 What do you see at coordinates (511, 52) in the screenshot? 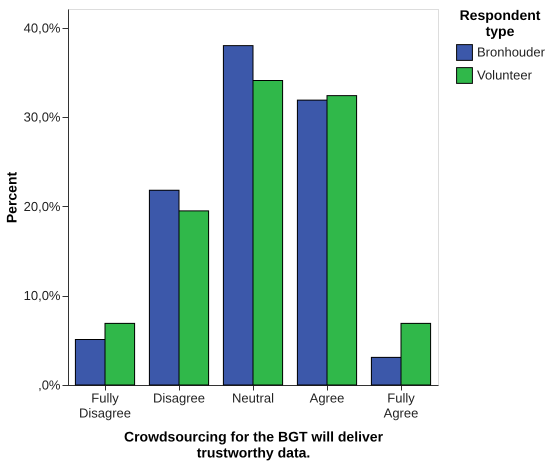
I see `legend-label: Bronhouder` at bounding box center [511, 52].